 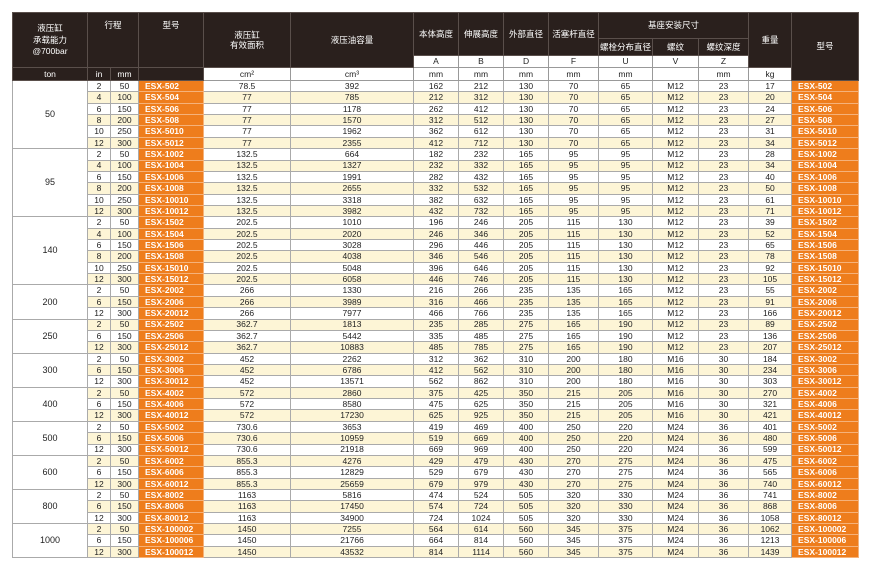 What do you see at coordinates (770, 222) in the screenshot?
I see `cell: 39` at bounding box center [770, 222].